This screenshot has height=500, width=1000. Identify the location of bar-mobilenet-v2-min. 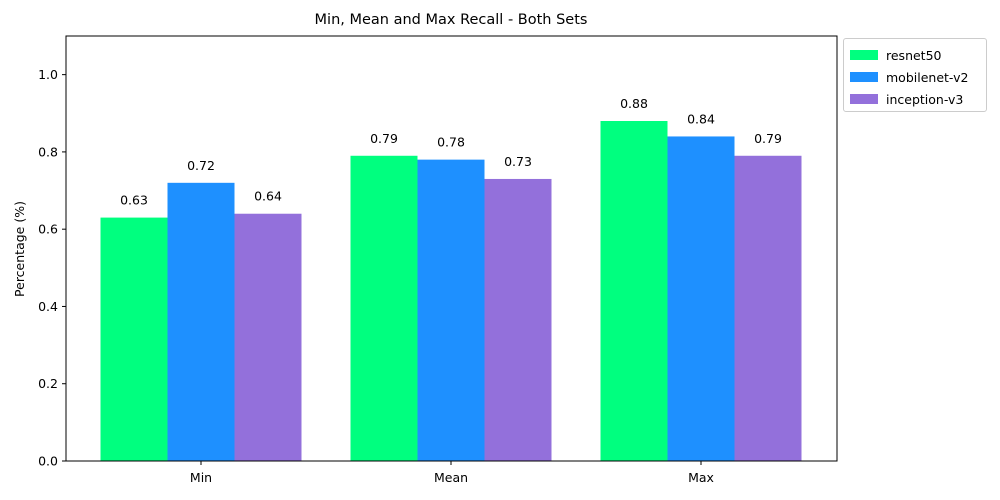
(201, 321).